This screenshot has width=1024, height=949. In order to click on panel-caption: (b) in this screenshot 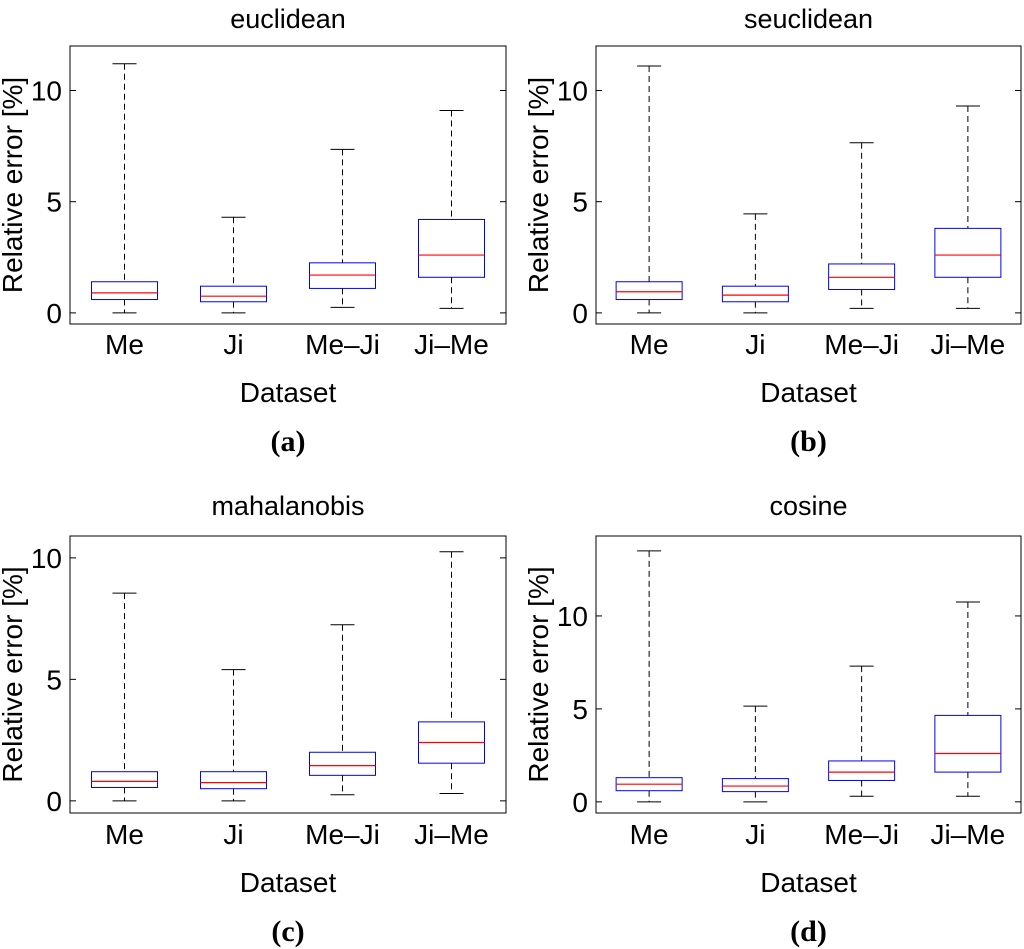, I will do `click(808, 441)`.